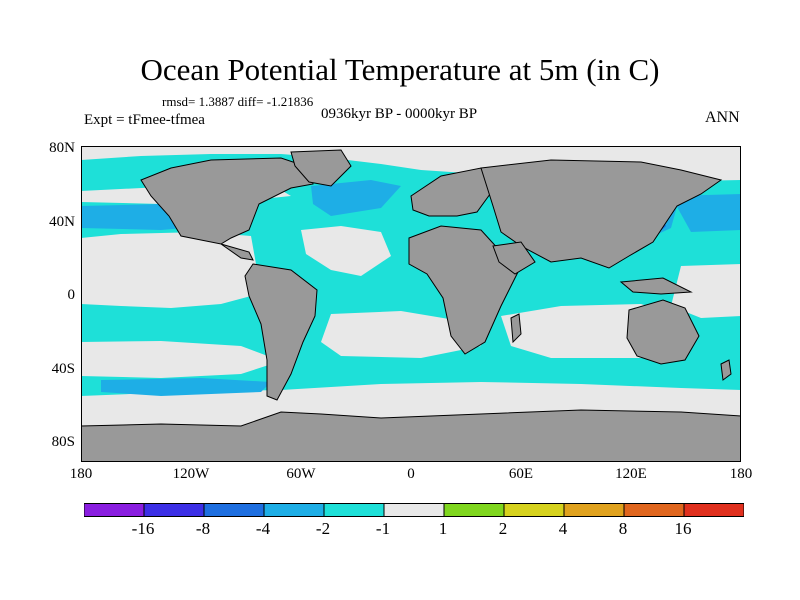  I want to click on antarctica-land, so click(411, 435).